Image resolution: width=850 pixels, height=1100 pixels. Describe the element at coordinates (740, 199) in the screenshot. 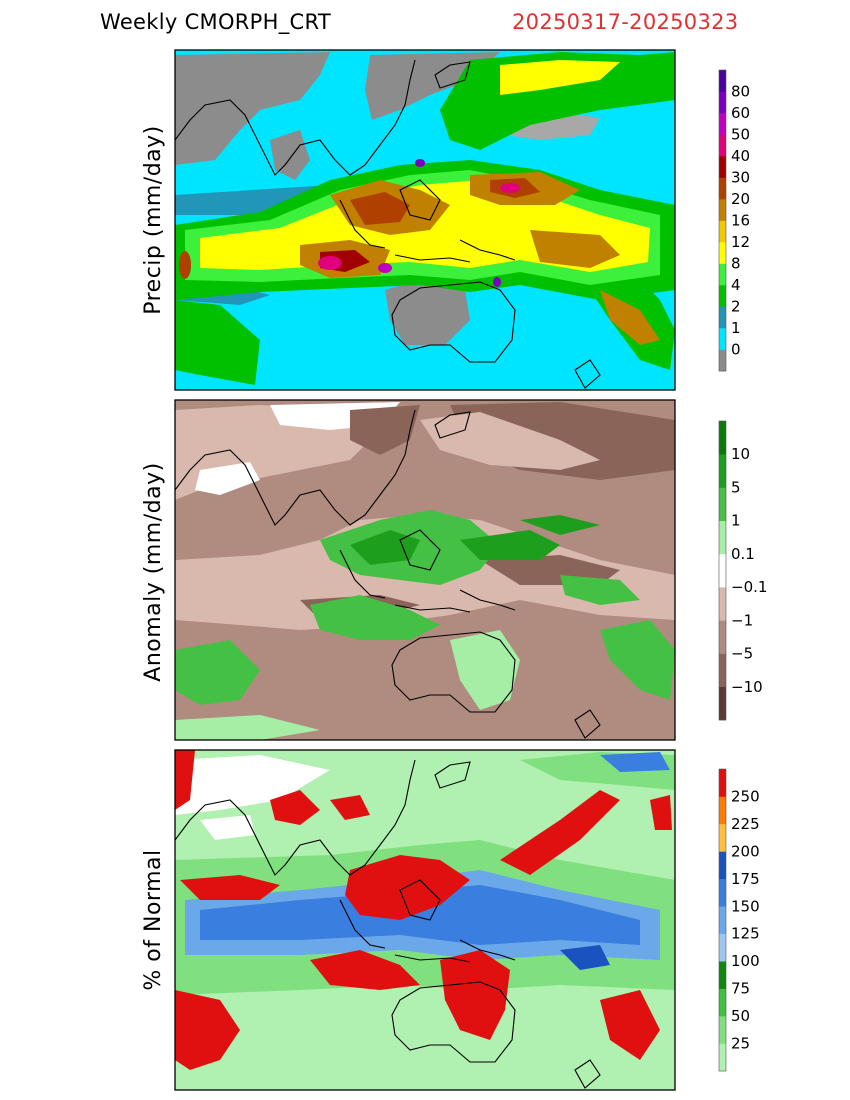

I see `colorbar-tick-label: 20` at that location.